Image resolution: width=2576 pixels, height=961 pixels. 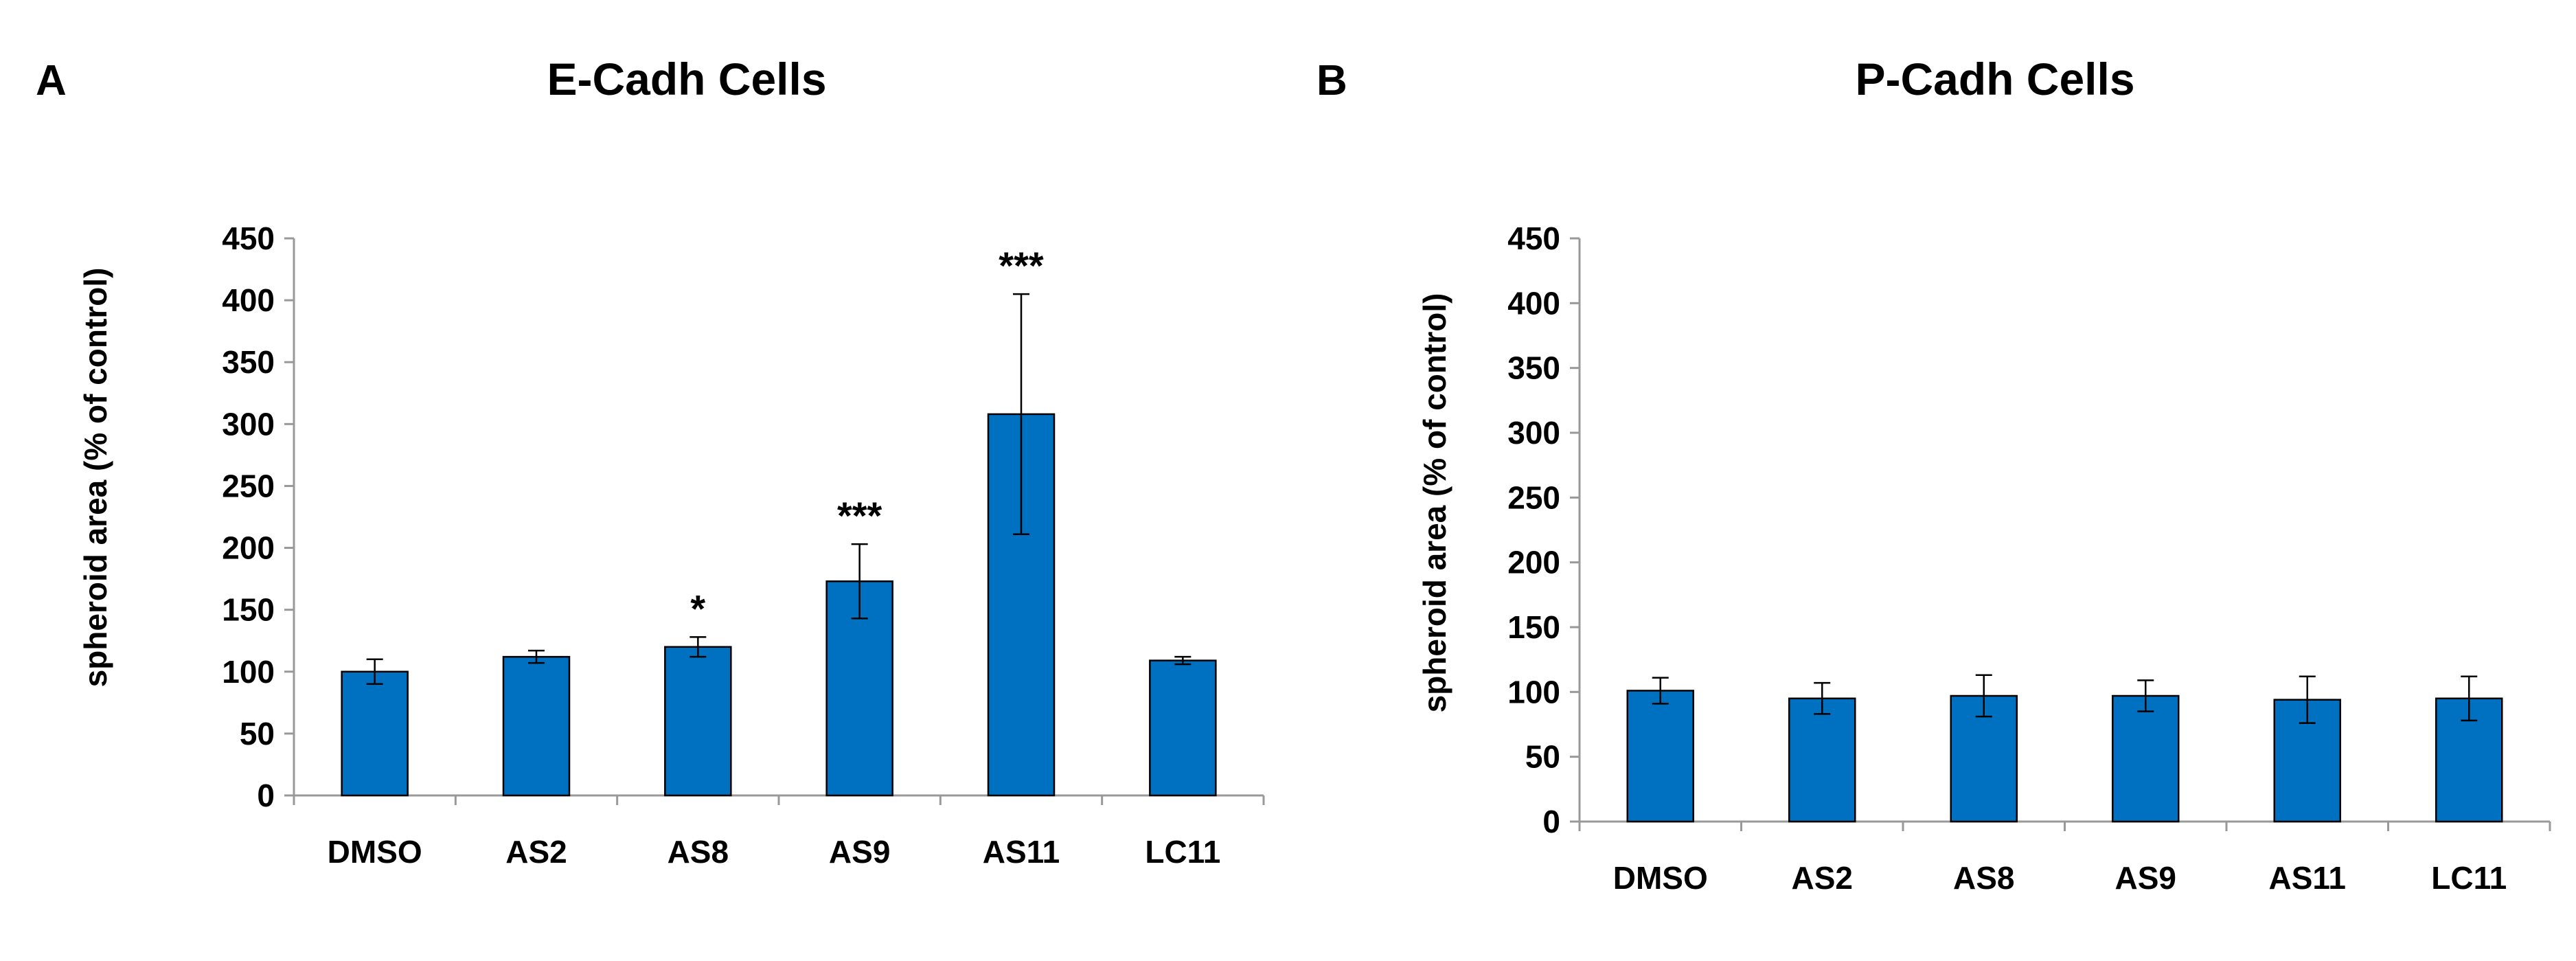 I want to click on chart-title-a: E-Cadh Cells, so click(x=686, y=79).